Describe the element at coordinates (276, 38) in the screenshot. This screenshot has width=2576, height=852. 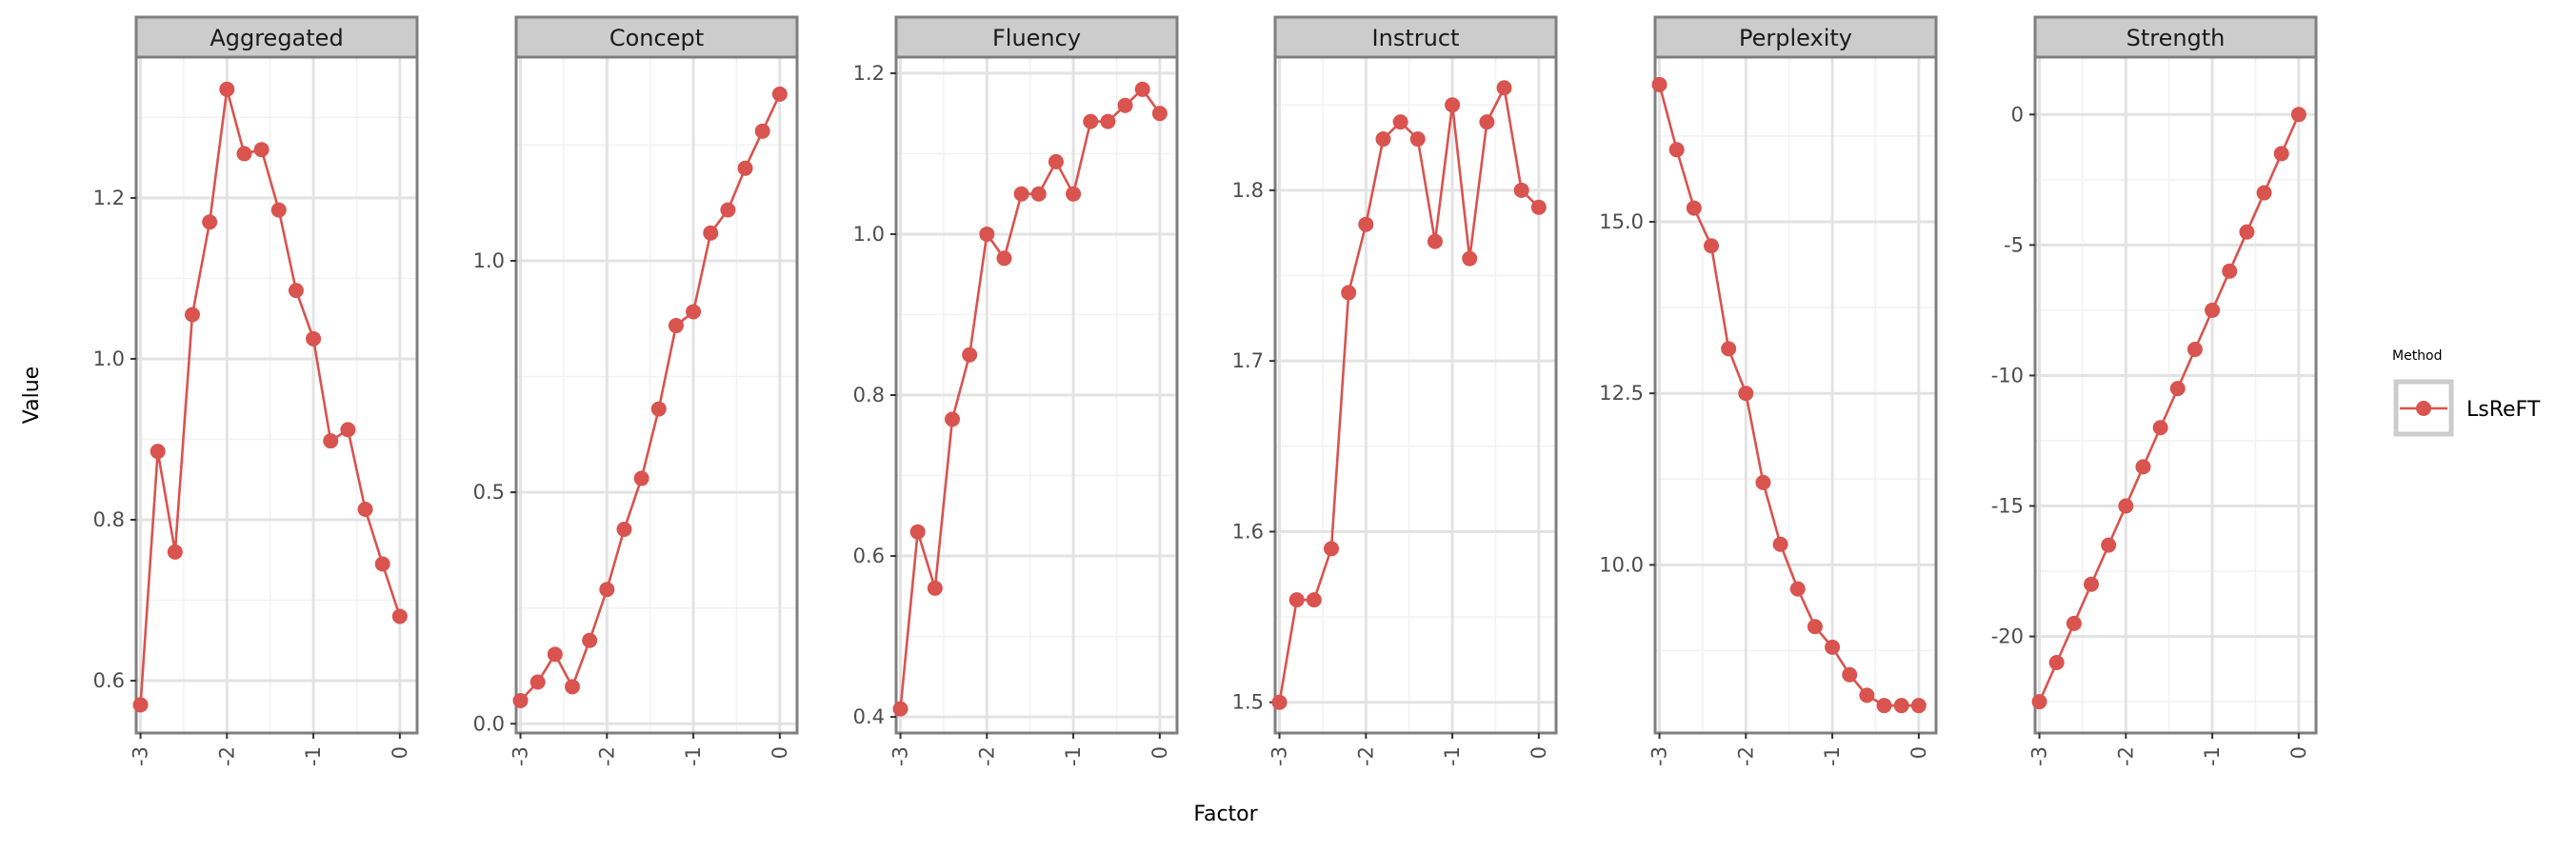
I see `facet-strip-label: Aggregated` at that location.